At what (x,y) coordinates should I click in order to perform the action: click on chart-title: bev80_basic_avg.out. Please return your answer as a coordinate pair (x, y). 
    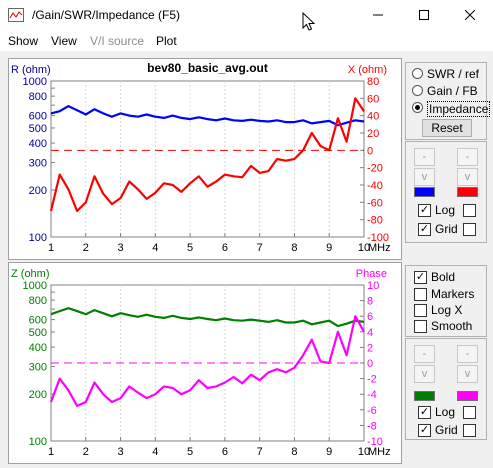
    Looking at the image, I should click on (207, 68).